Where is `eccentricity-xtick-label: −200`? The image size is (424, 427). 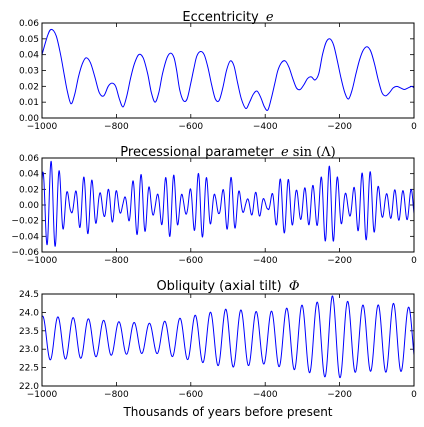
eccentricity-xtick-label: −200 is located at coordinates (339, 127).